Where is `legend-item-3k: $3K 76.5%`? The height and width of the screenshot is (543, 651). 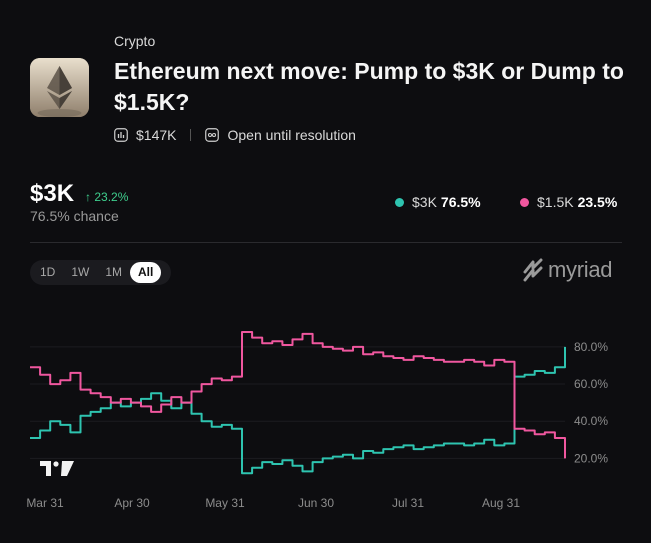
legend-item-3k: $3K 76.5% is located at coordinates (438, 202).